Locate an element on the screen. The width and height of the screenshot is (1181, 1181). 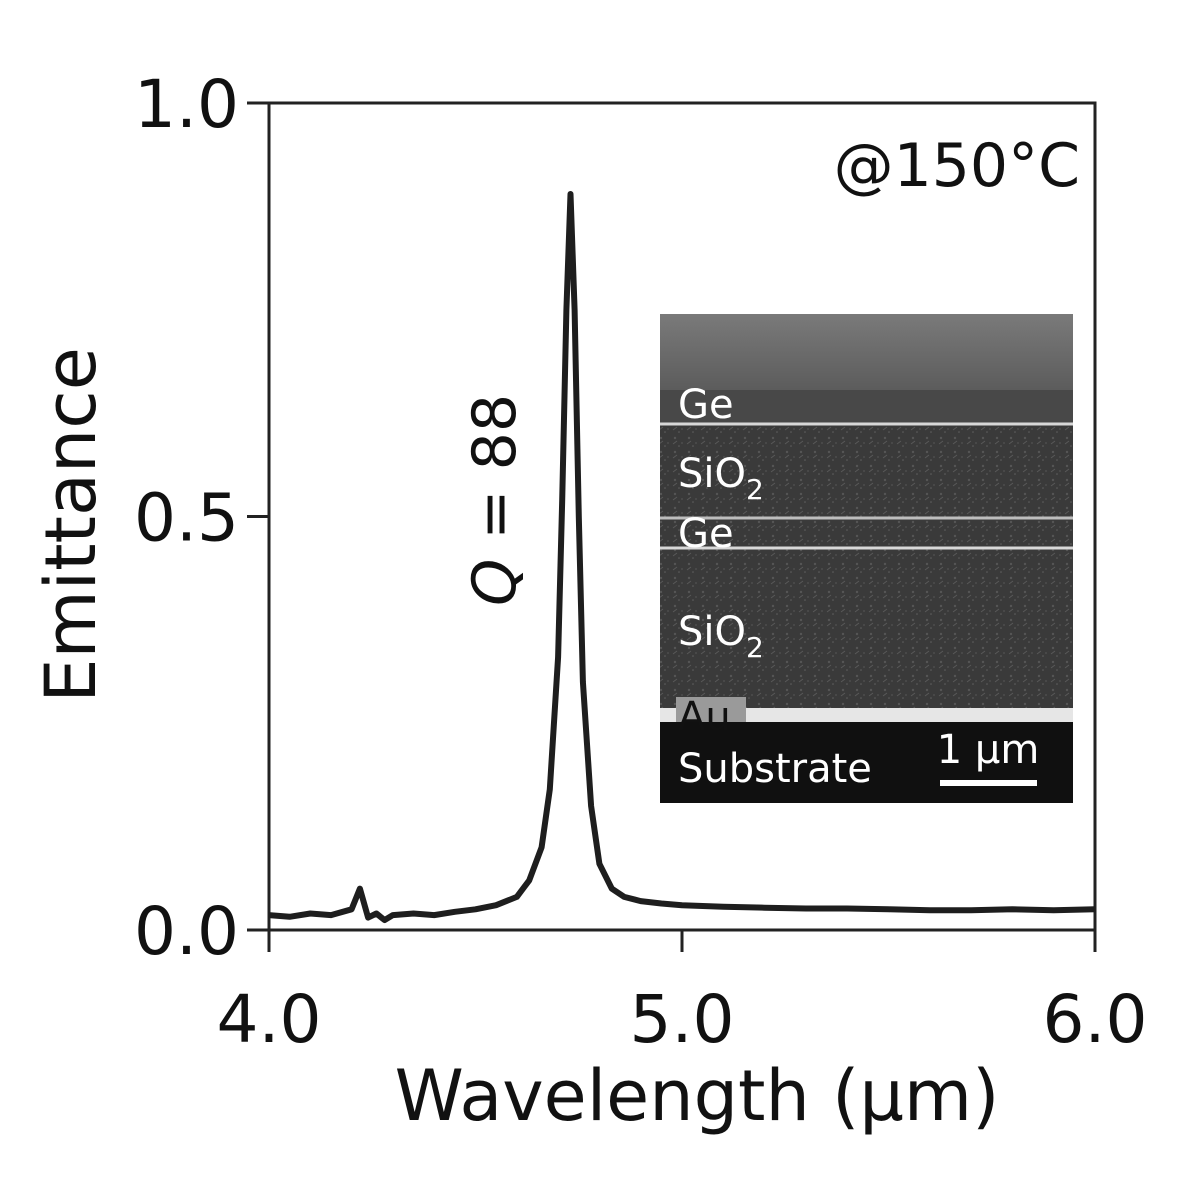
au-layer is located at coordinates (866, 715).